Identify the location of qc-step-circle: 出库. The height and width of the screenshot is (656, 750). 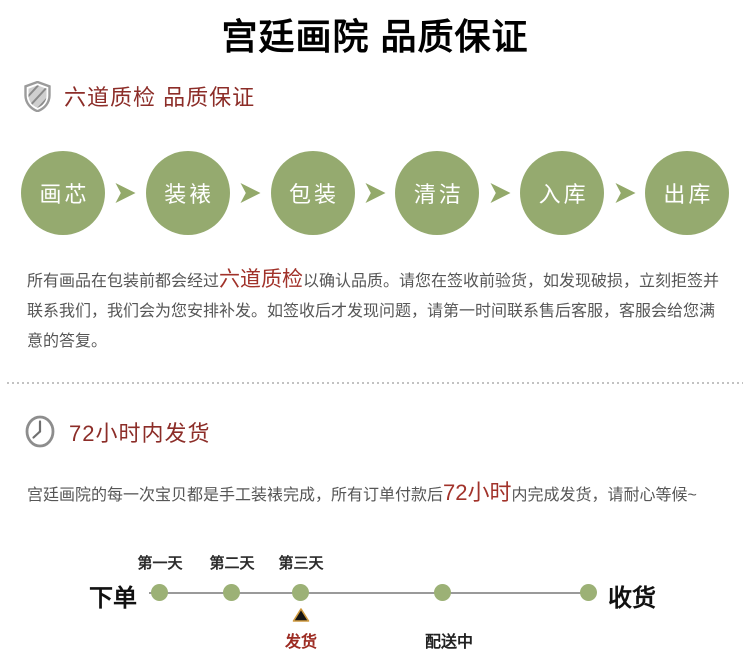
(686, 193).